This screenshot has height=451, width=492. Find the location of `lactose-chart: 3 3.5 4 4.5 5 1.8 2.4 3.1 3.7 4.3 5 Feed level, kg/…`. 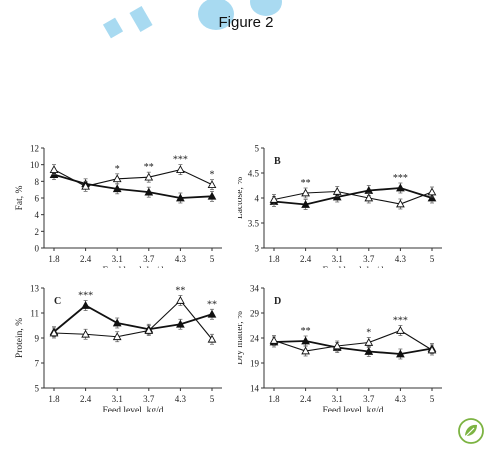

lactose-chart: 3 3.5 4 4.5 5 1.8 2.4 3.1 3.7 4.3 5 Feed level, kg/… is located at coordinates (340, 206).